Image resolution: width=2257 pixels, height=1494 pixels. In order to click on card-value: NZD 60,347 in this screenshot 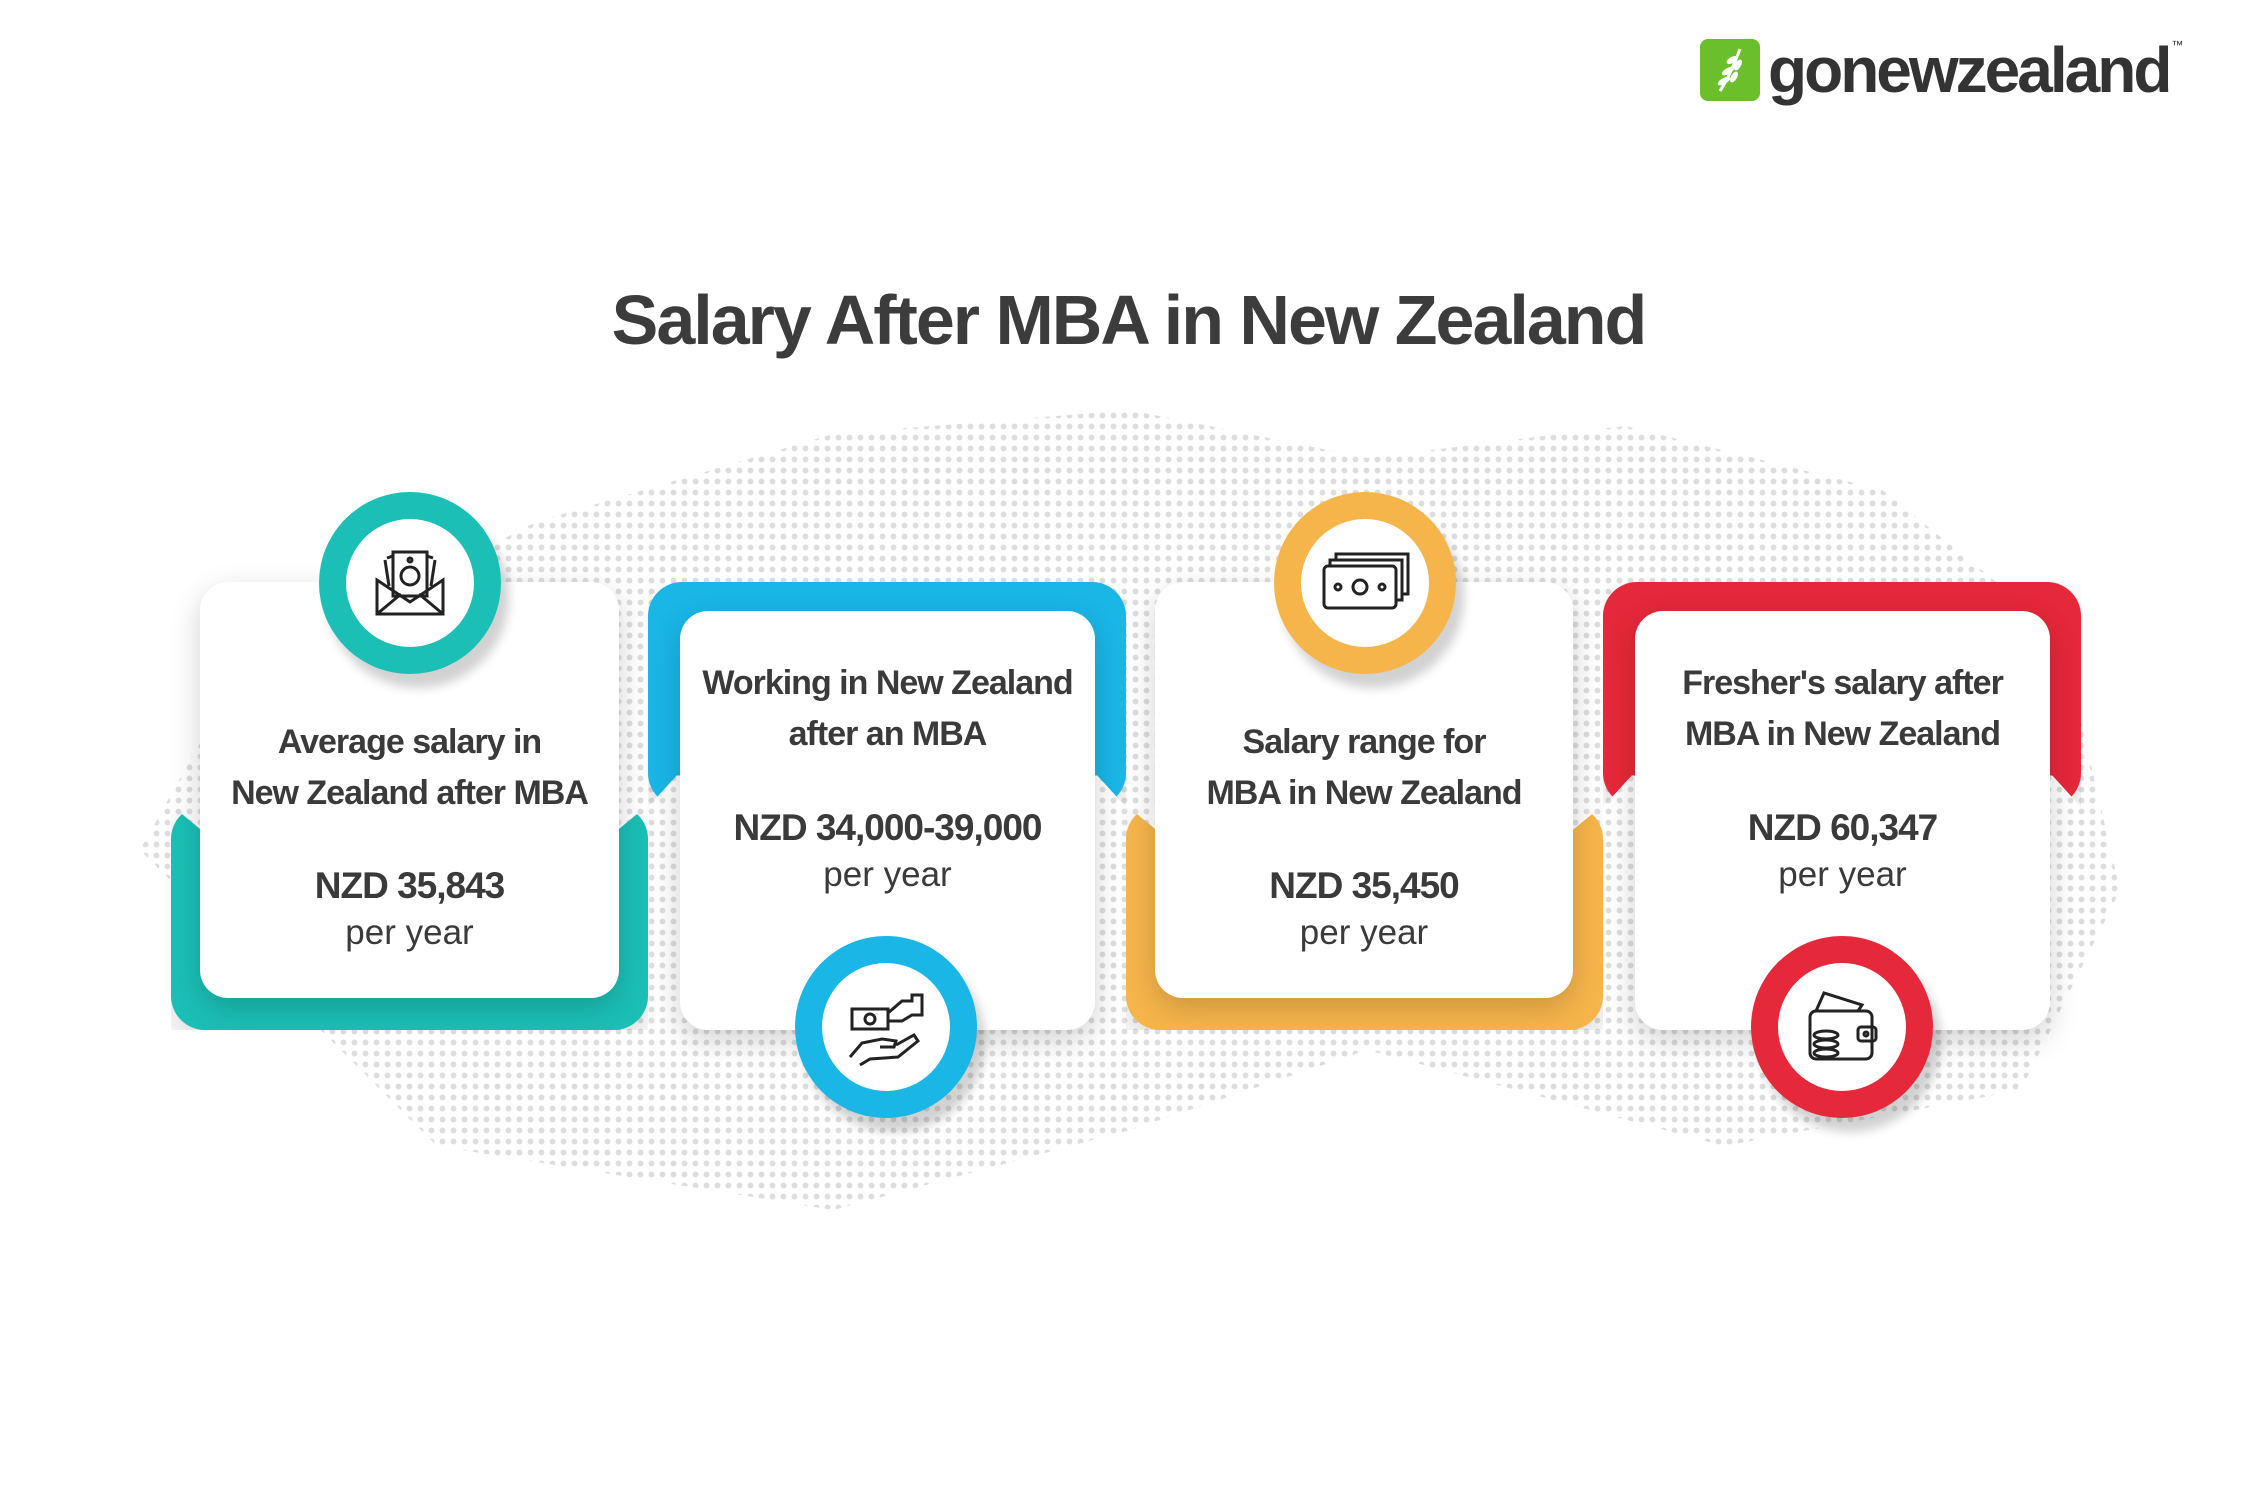, I will do `click(1843, 827)`.